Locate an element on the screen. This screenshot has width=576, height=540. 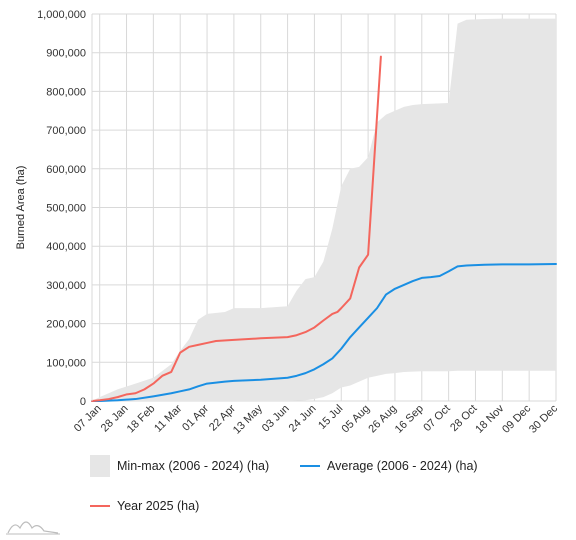
x-tick-label: 01 Apr is located at coordinates (195, 417).